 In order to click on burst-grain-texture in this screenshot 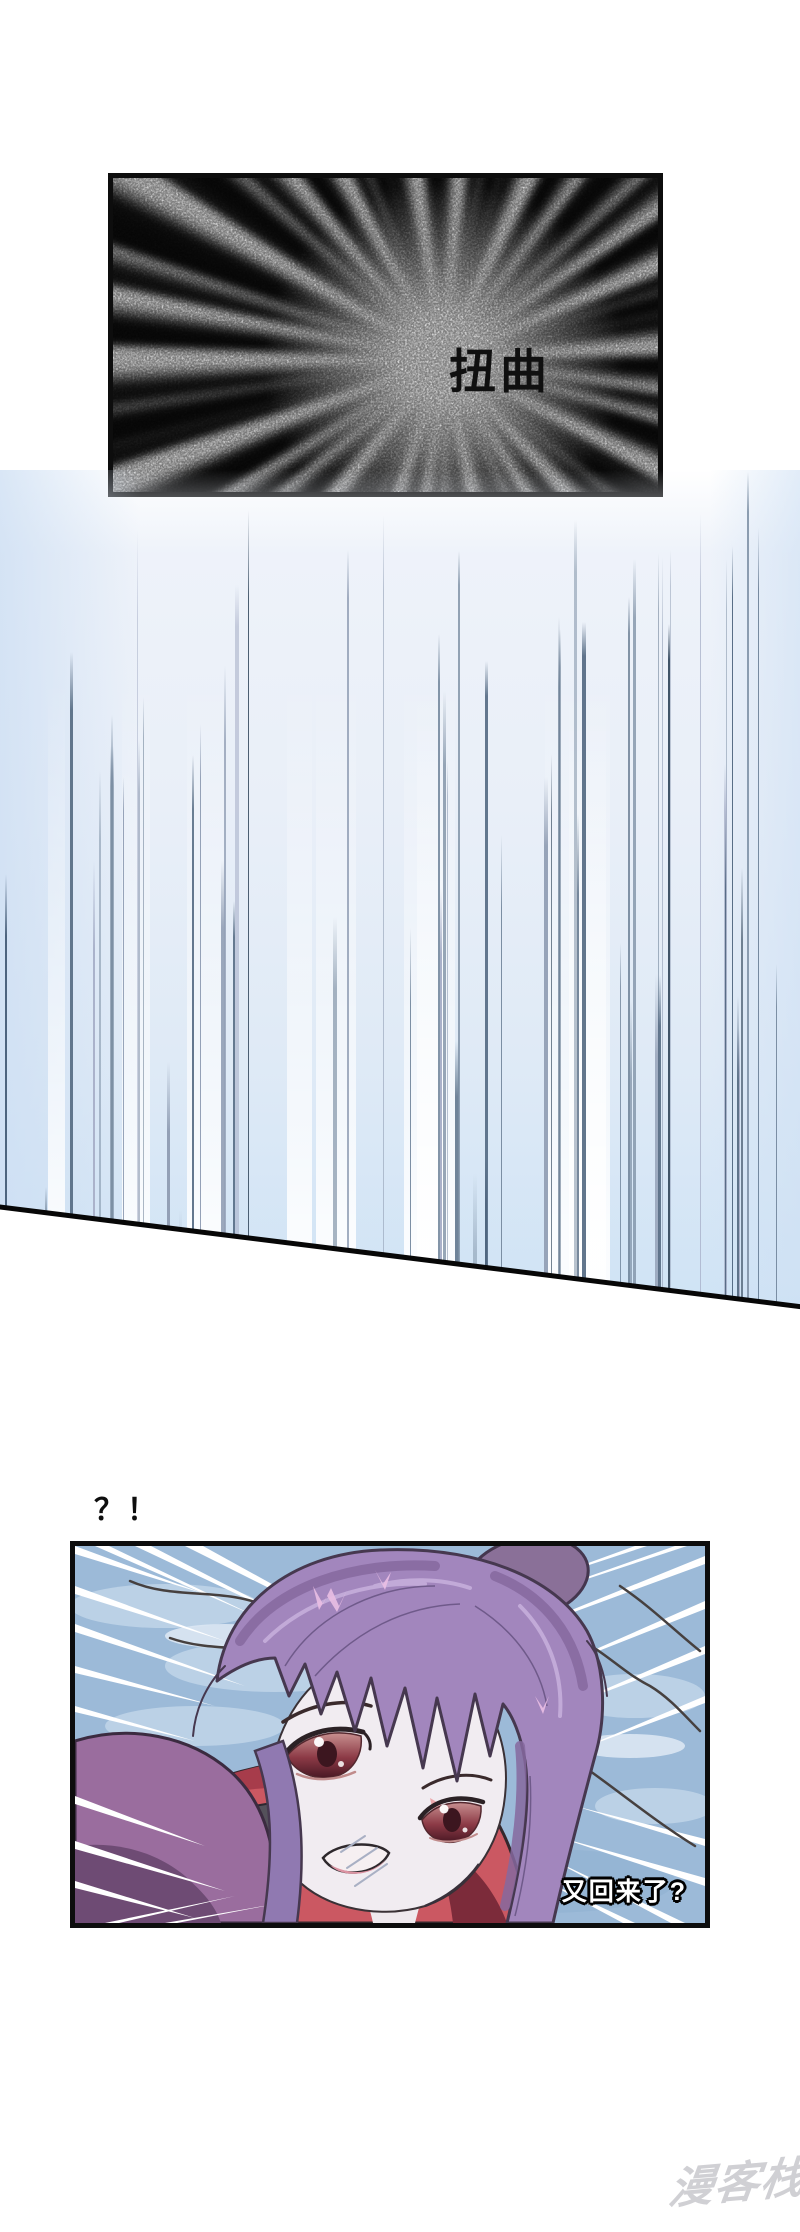, I will do `click(385, 335)`.